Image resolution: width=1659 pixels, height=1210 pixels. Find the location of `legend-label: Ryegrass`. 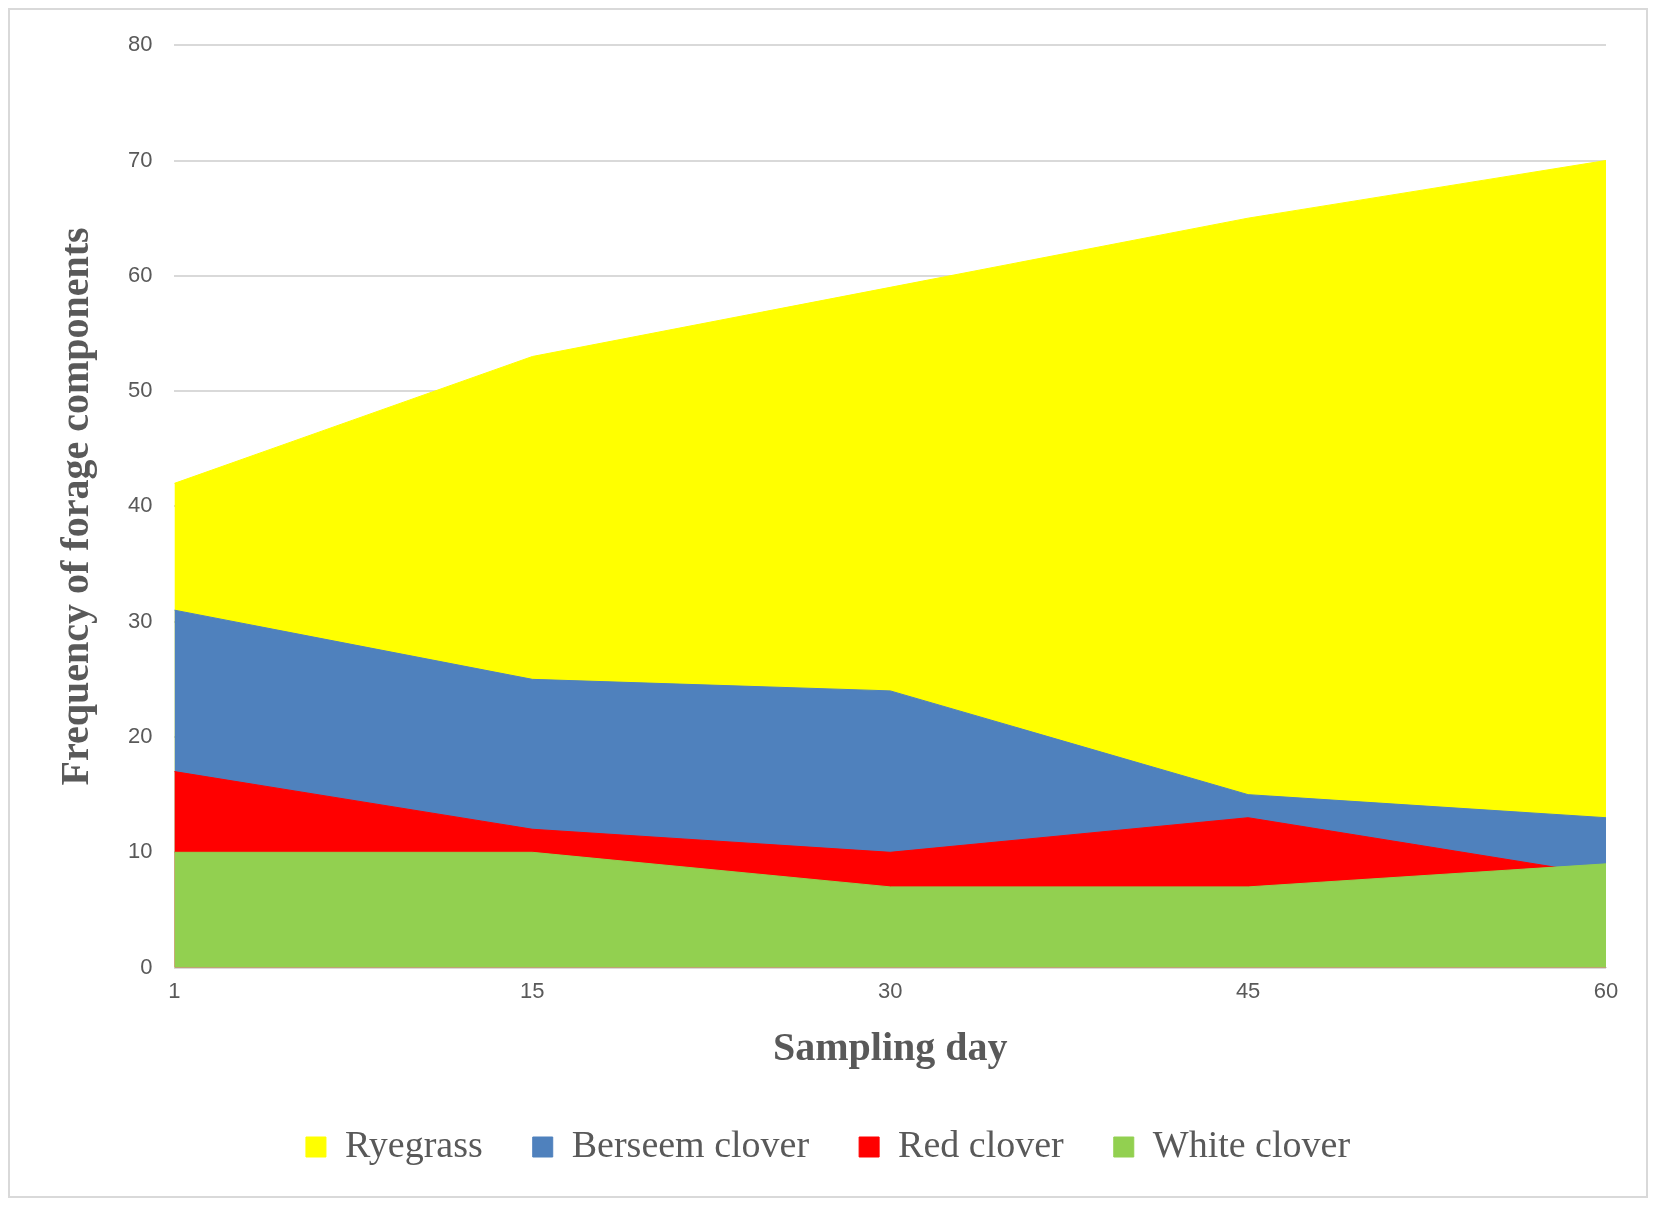

legend-label: Ryegrass is located at coordinates (413, 1143).